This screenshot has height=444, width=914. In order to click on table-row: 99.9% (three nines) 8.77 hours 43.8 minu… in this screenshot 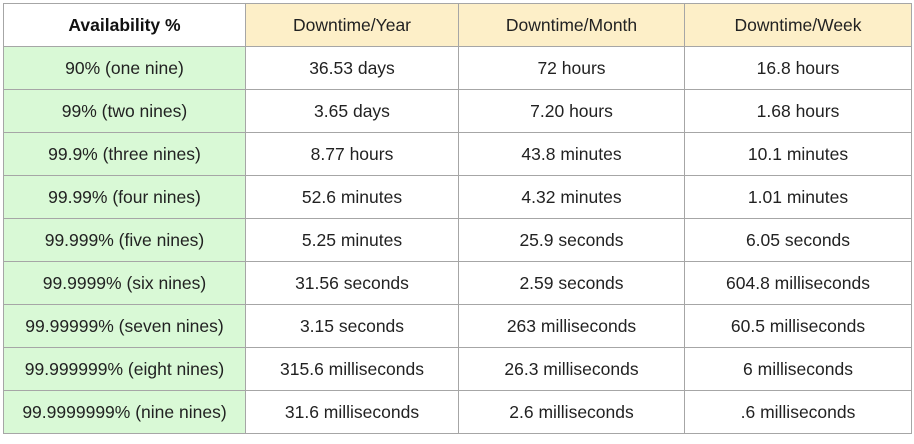, I will do `click(457, 154)`.